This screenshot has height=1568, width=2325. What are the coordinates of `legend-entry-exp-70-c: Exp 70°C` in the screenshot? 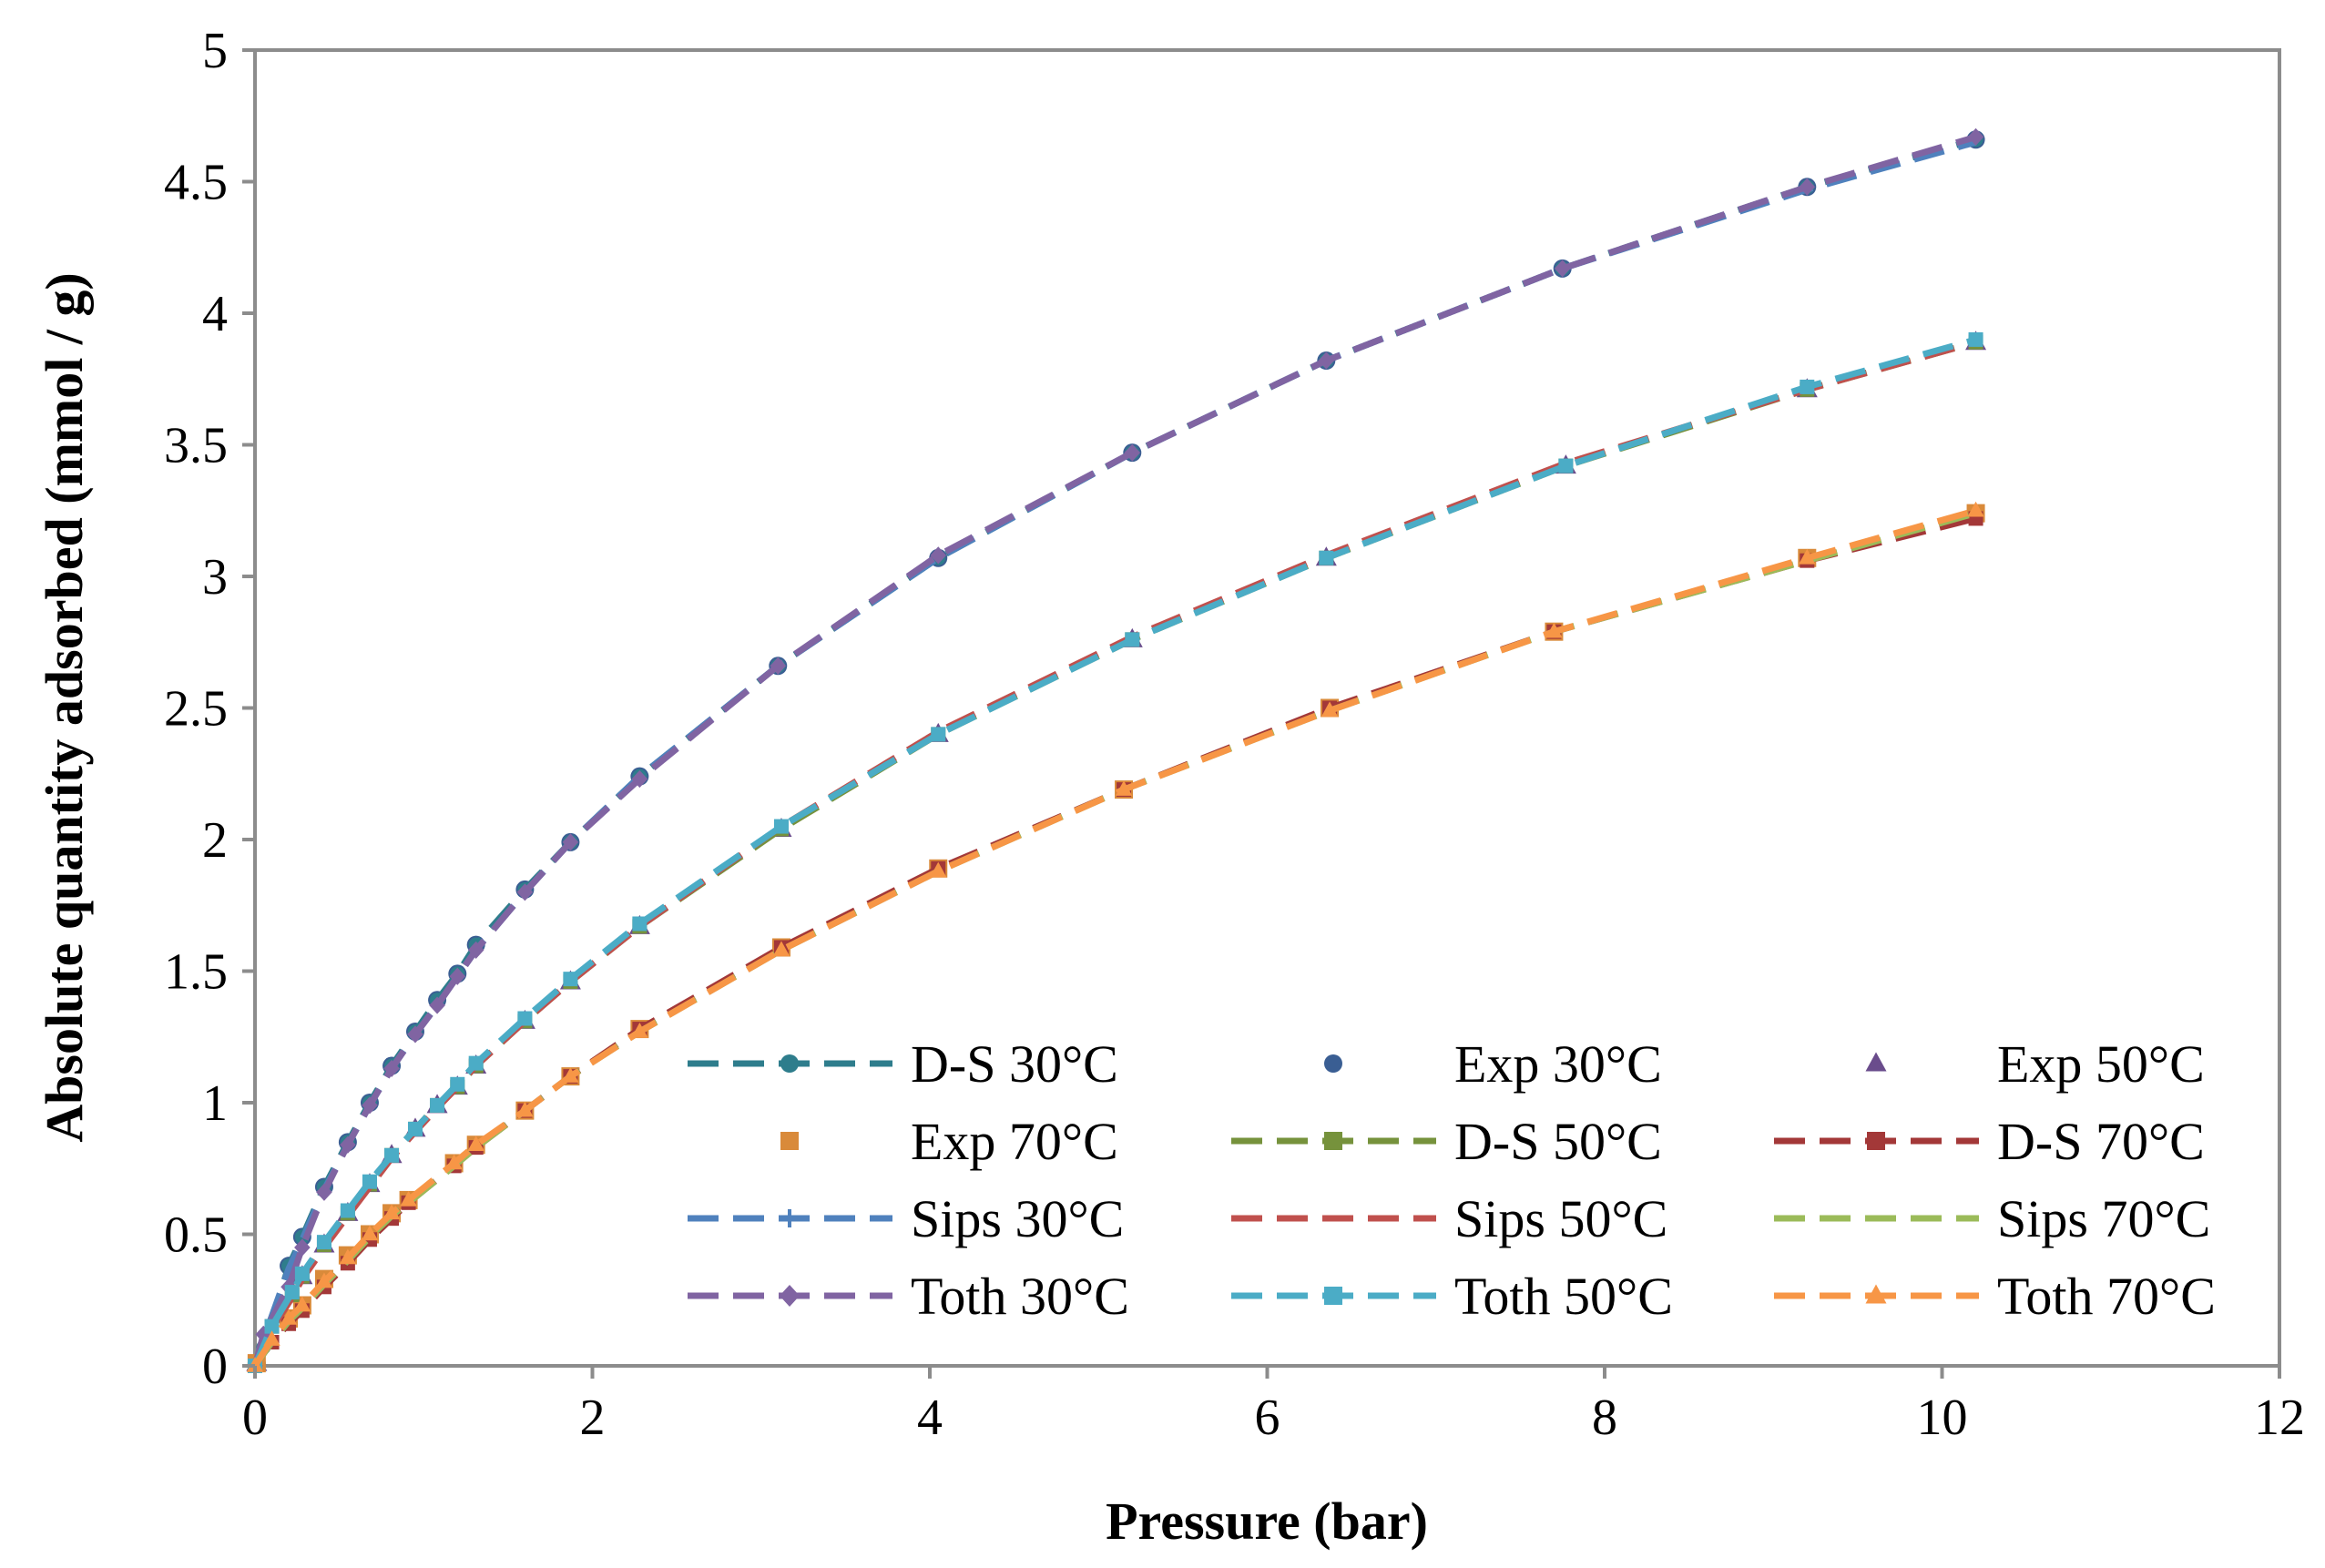 It's located at (949, 1142).